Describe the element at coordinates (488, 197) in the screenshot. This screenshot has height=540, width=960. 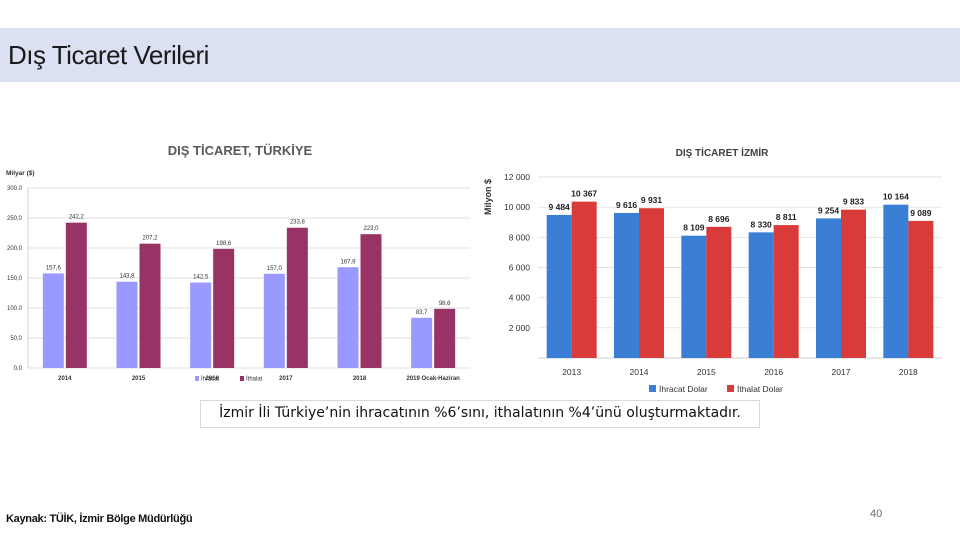
I see `y-axis-label: Milyon $` at that location.